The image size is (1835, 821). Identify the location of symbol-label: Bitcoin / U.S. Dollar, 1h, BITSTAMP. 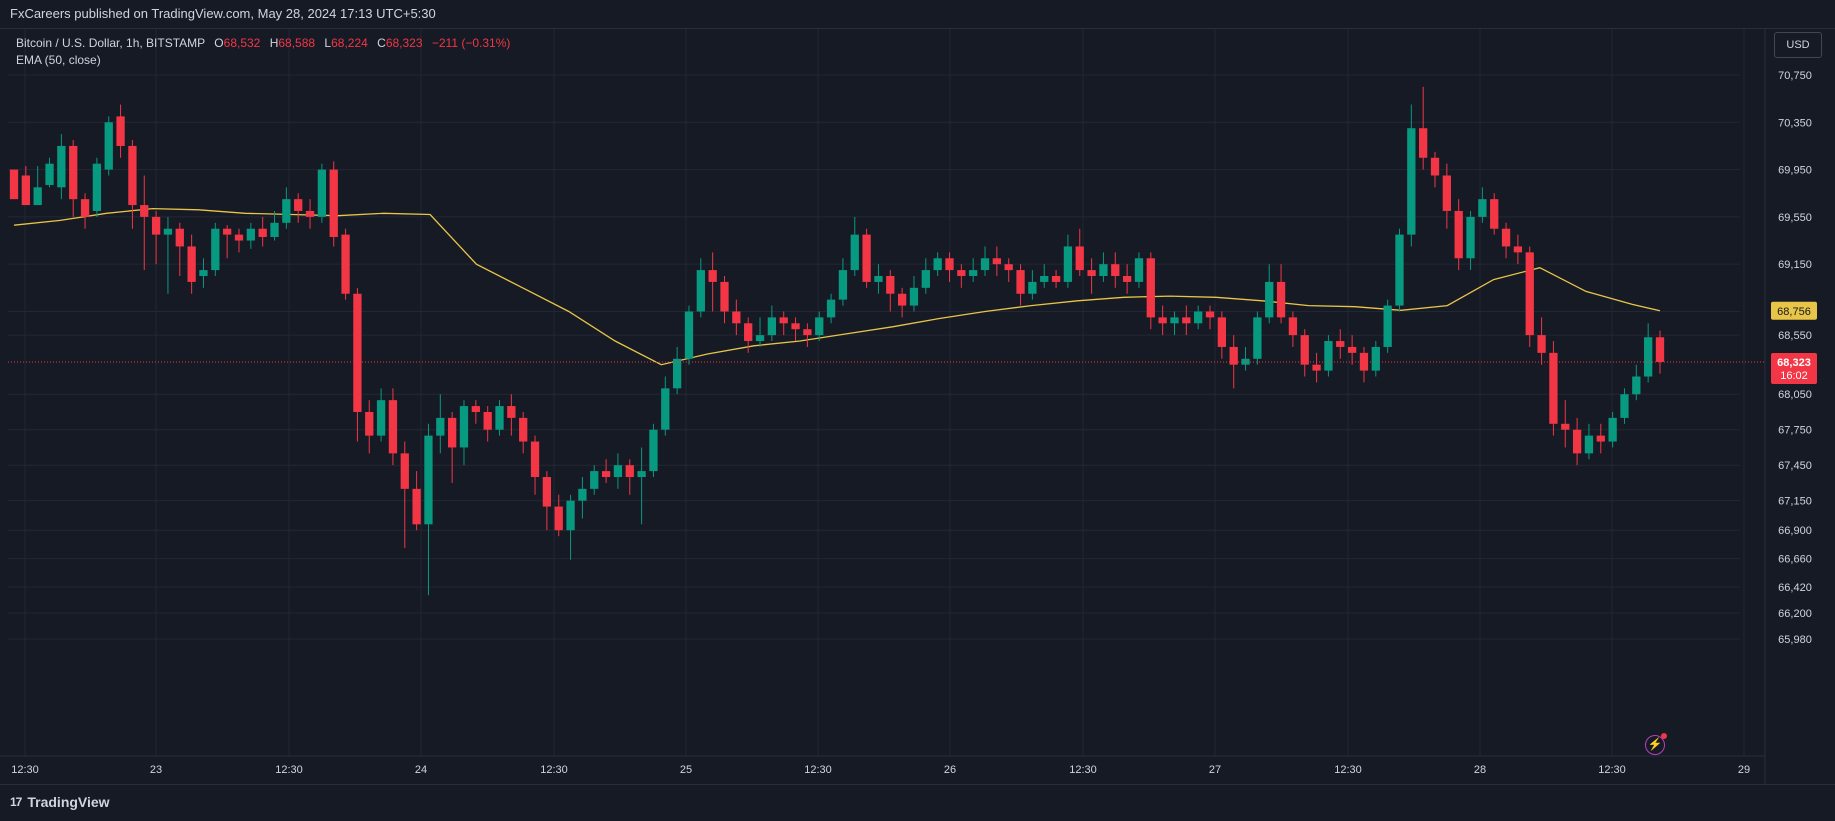
(110, 43).